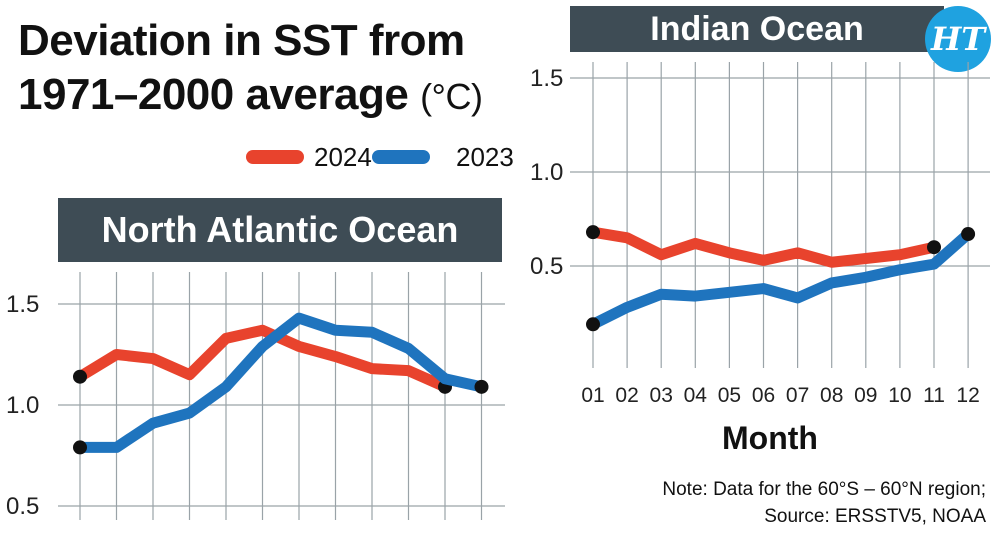 The width and height of the screenshot is (1000, 536). Describe the element at coordinates (757, 29) in the screenshot. I see `indian-ocean-title: Indian Ocean` at that location.